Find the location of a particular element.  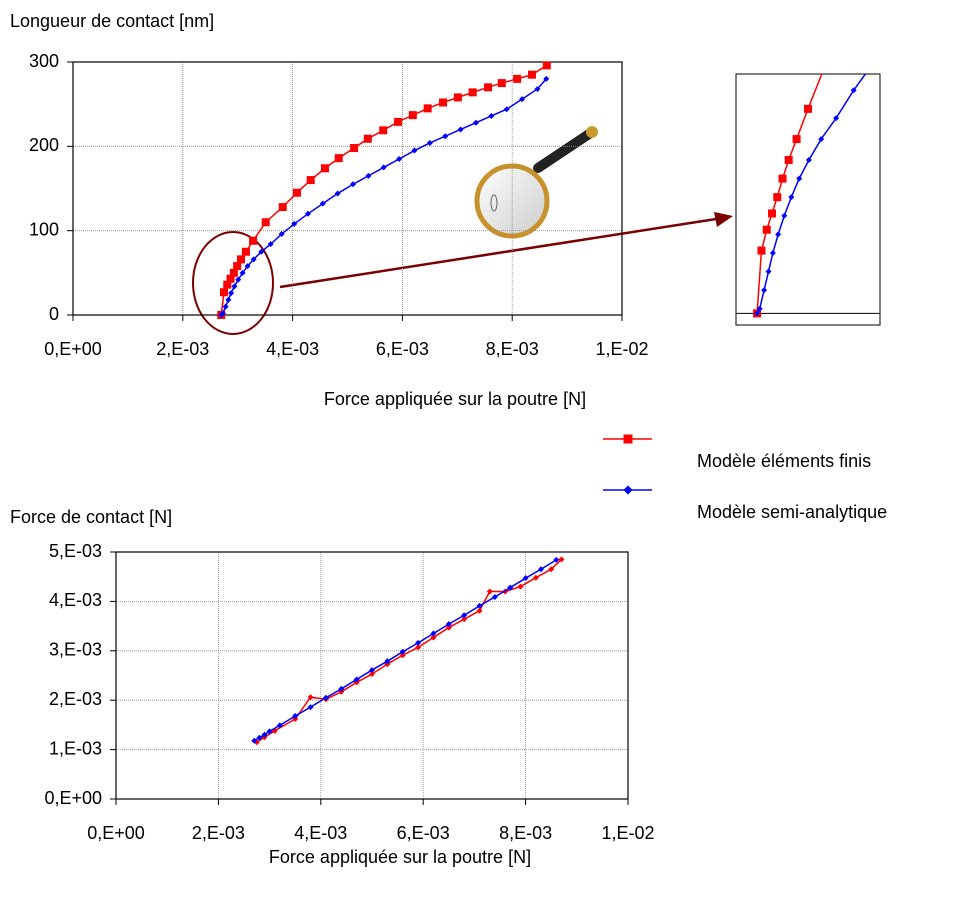

x-tick-label: 4,E-03 is located at coordinates (292, 349).